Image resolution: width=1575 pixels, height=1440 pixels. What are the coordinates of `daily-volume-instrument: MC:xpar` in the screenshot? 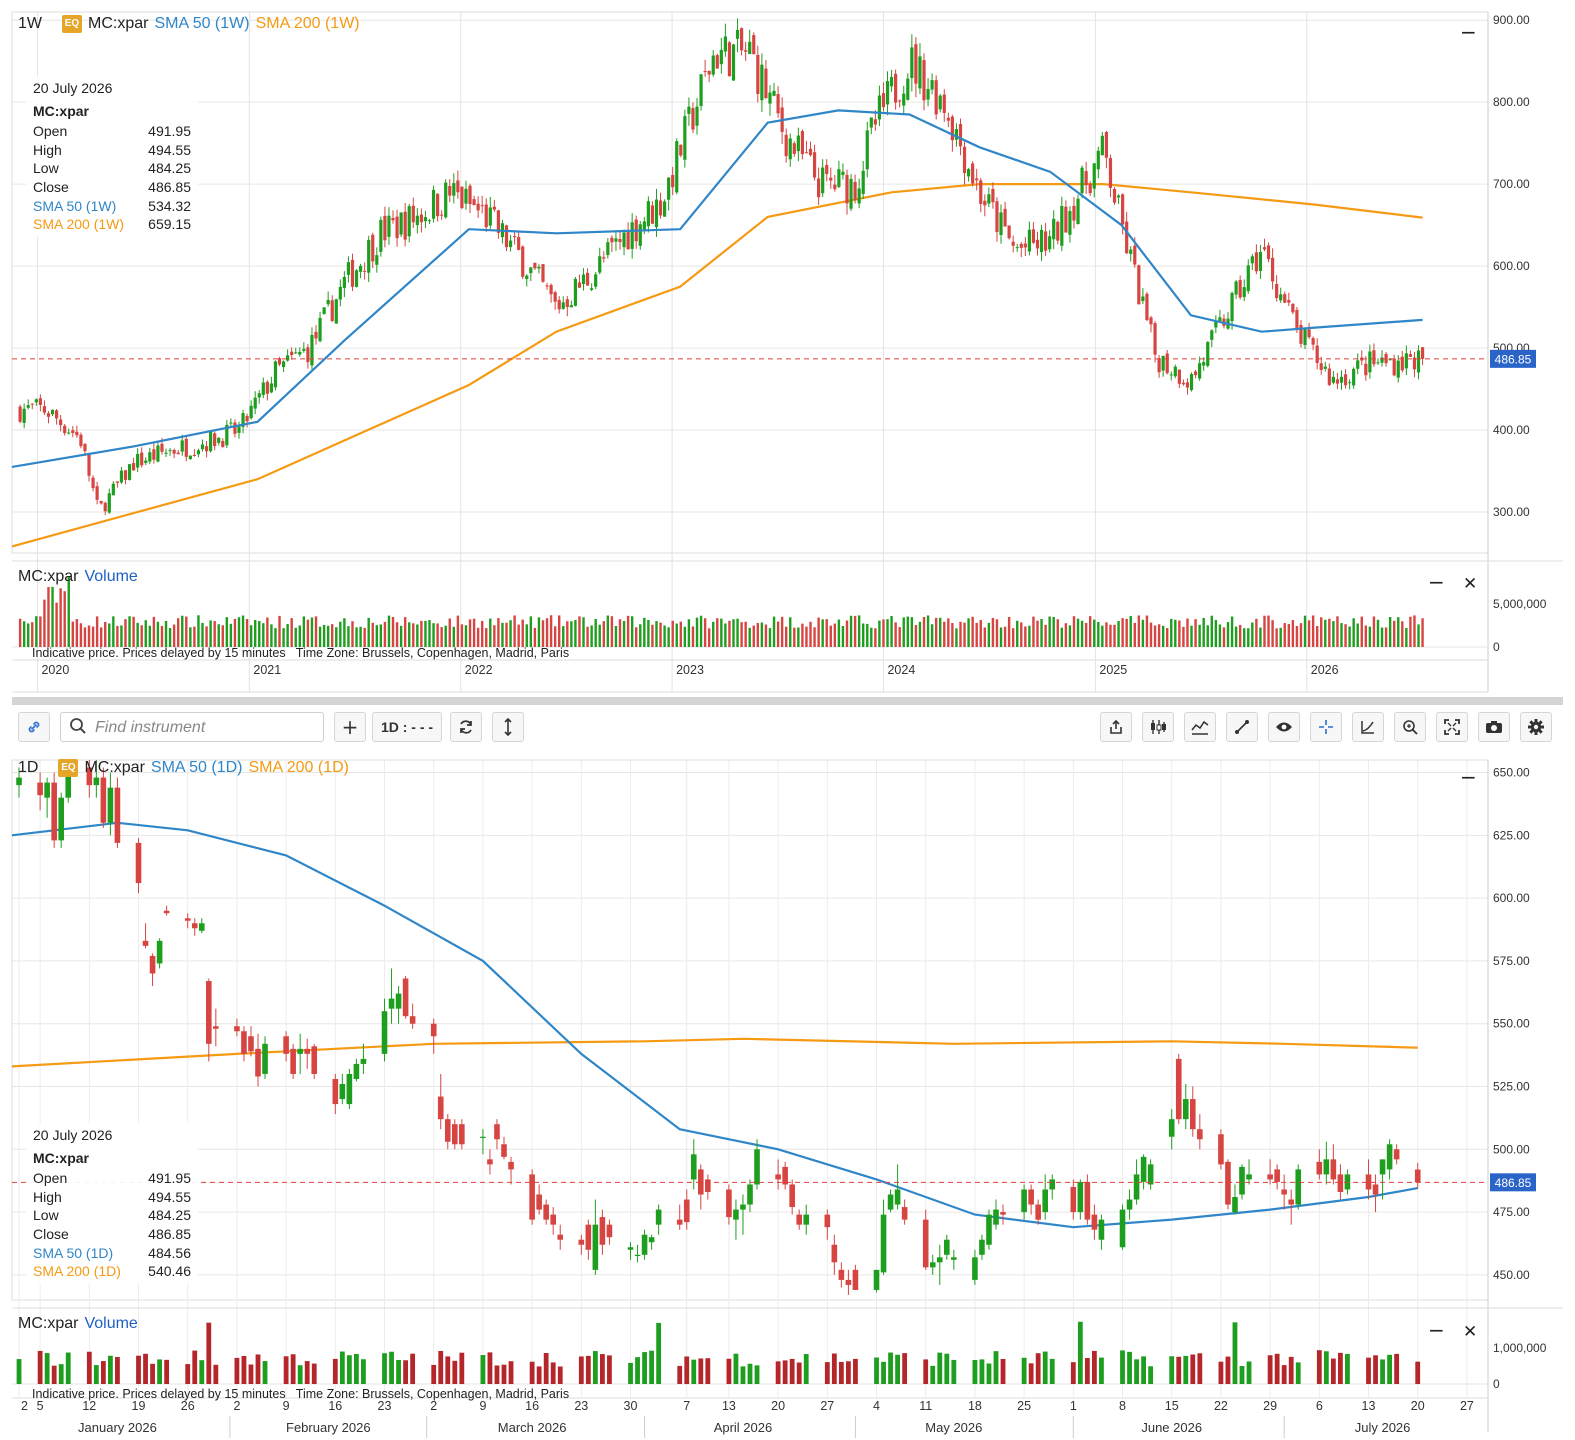 It's located at (48, 1323).